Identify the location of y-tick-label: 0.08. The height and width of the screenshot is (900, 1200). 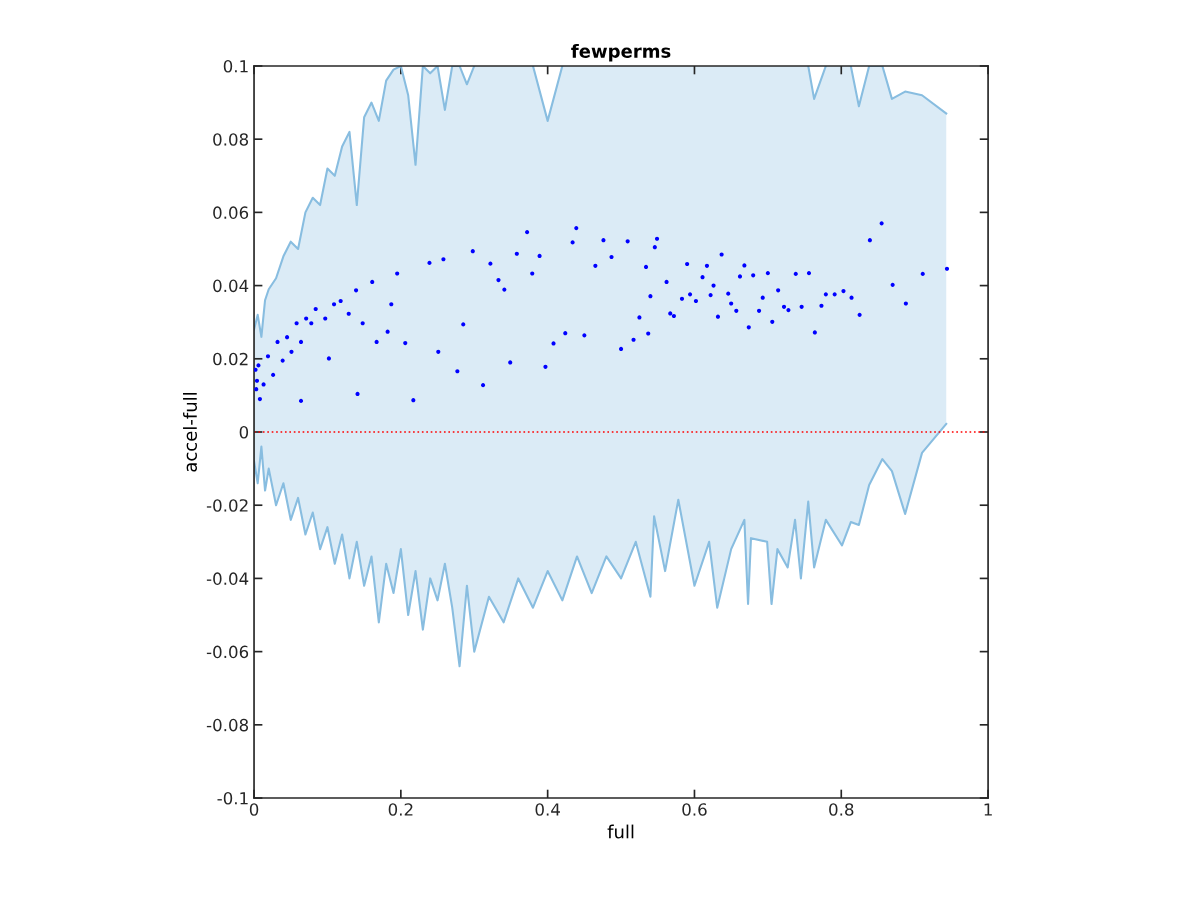
(231, 139).